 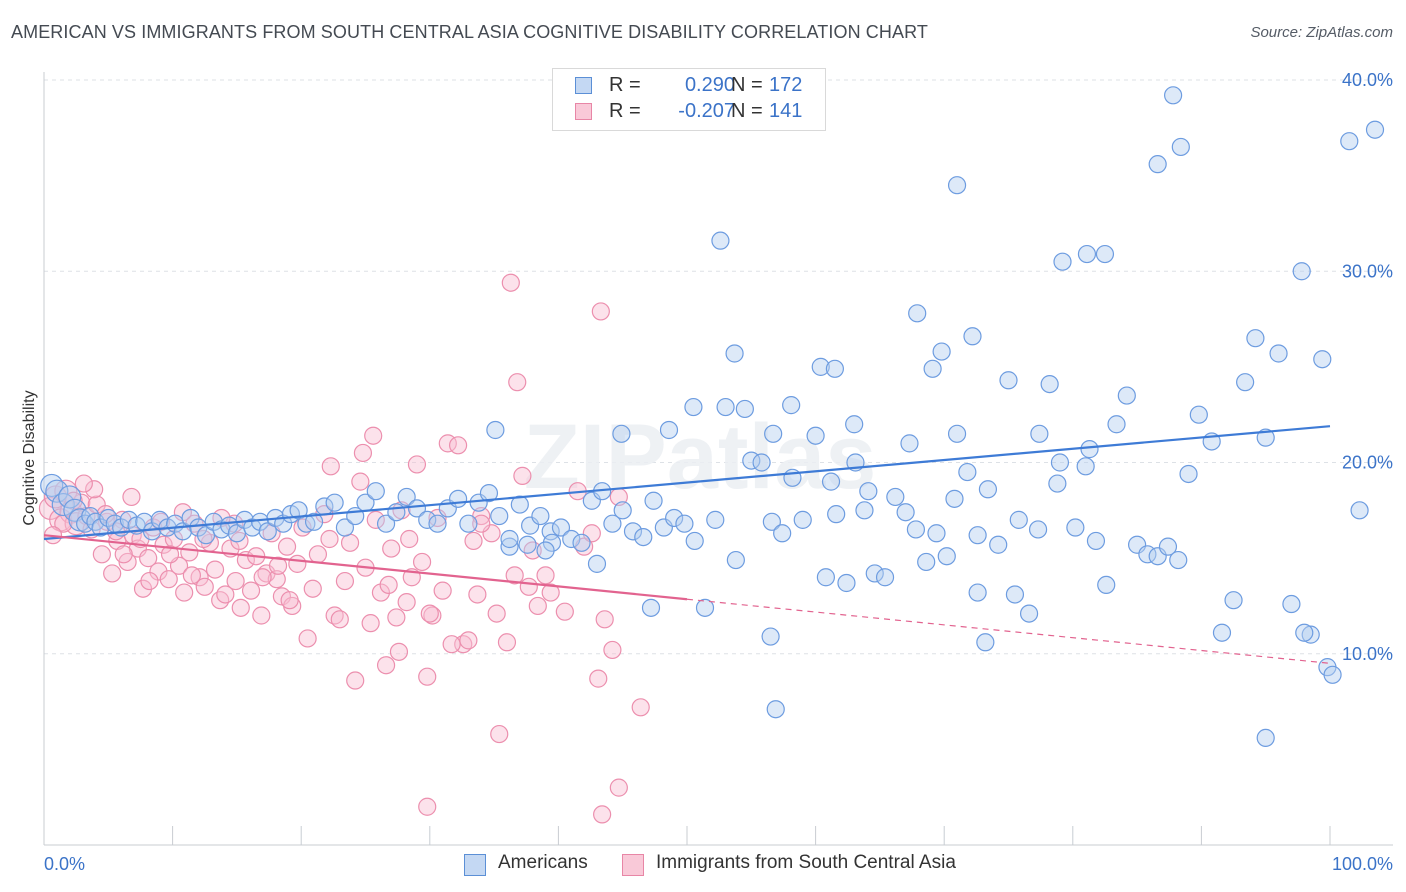 What do you see at coordinates (747, 111) in the screenshot?
I see `n-label: N =` at bounding box center [747, 111].